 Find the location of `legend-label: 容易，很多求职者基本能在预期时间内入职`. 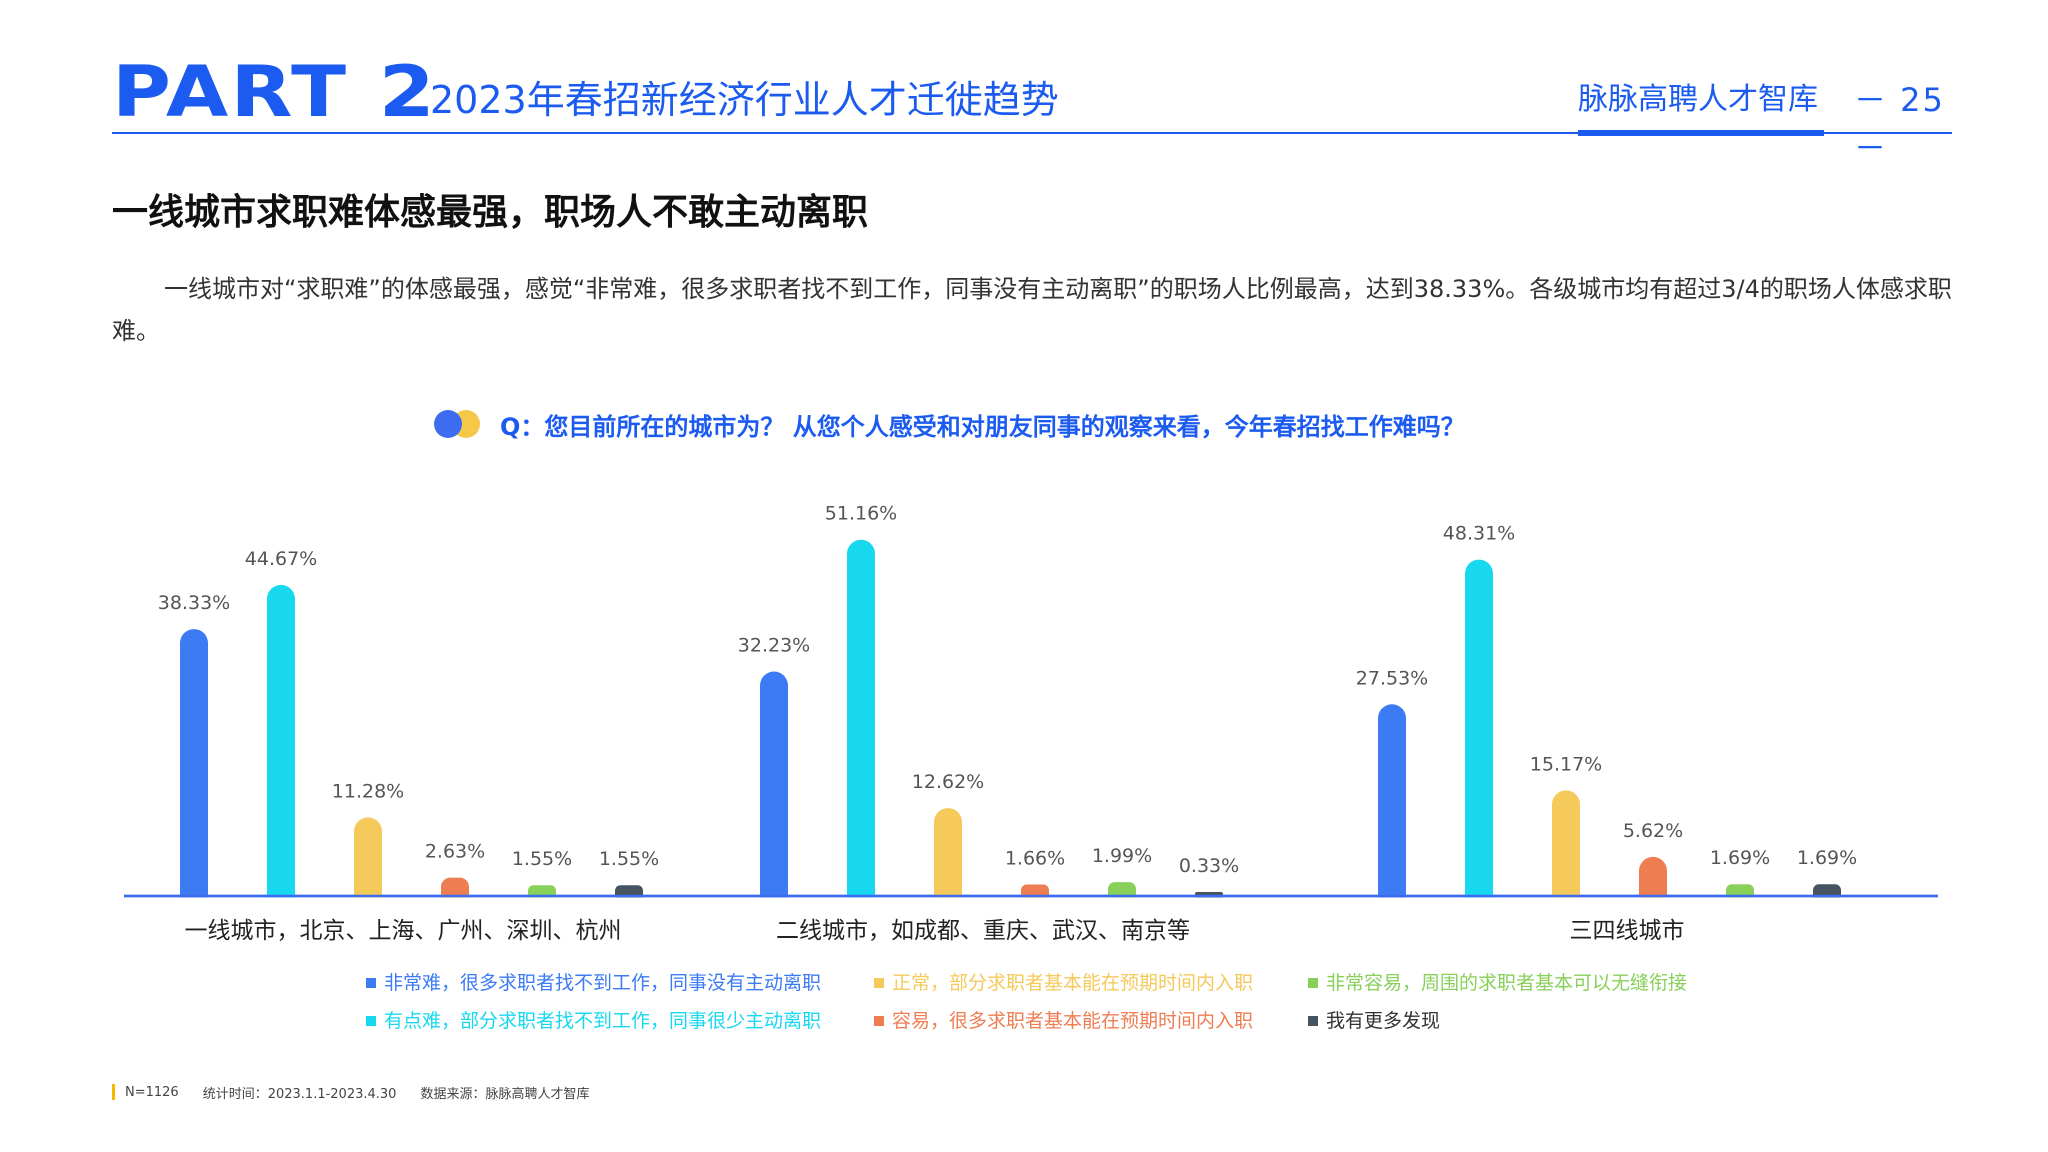

legend-label: 容易，很多求职者基本能在预期时间内入职 is located at coordinates (1073, 1021).